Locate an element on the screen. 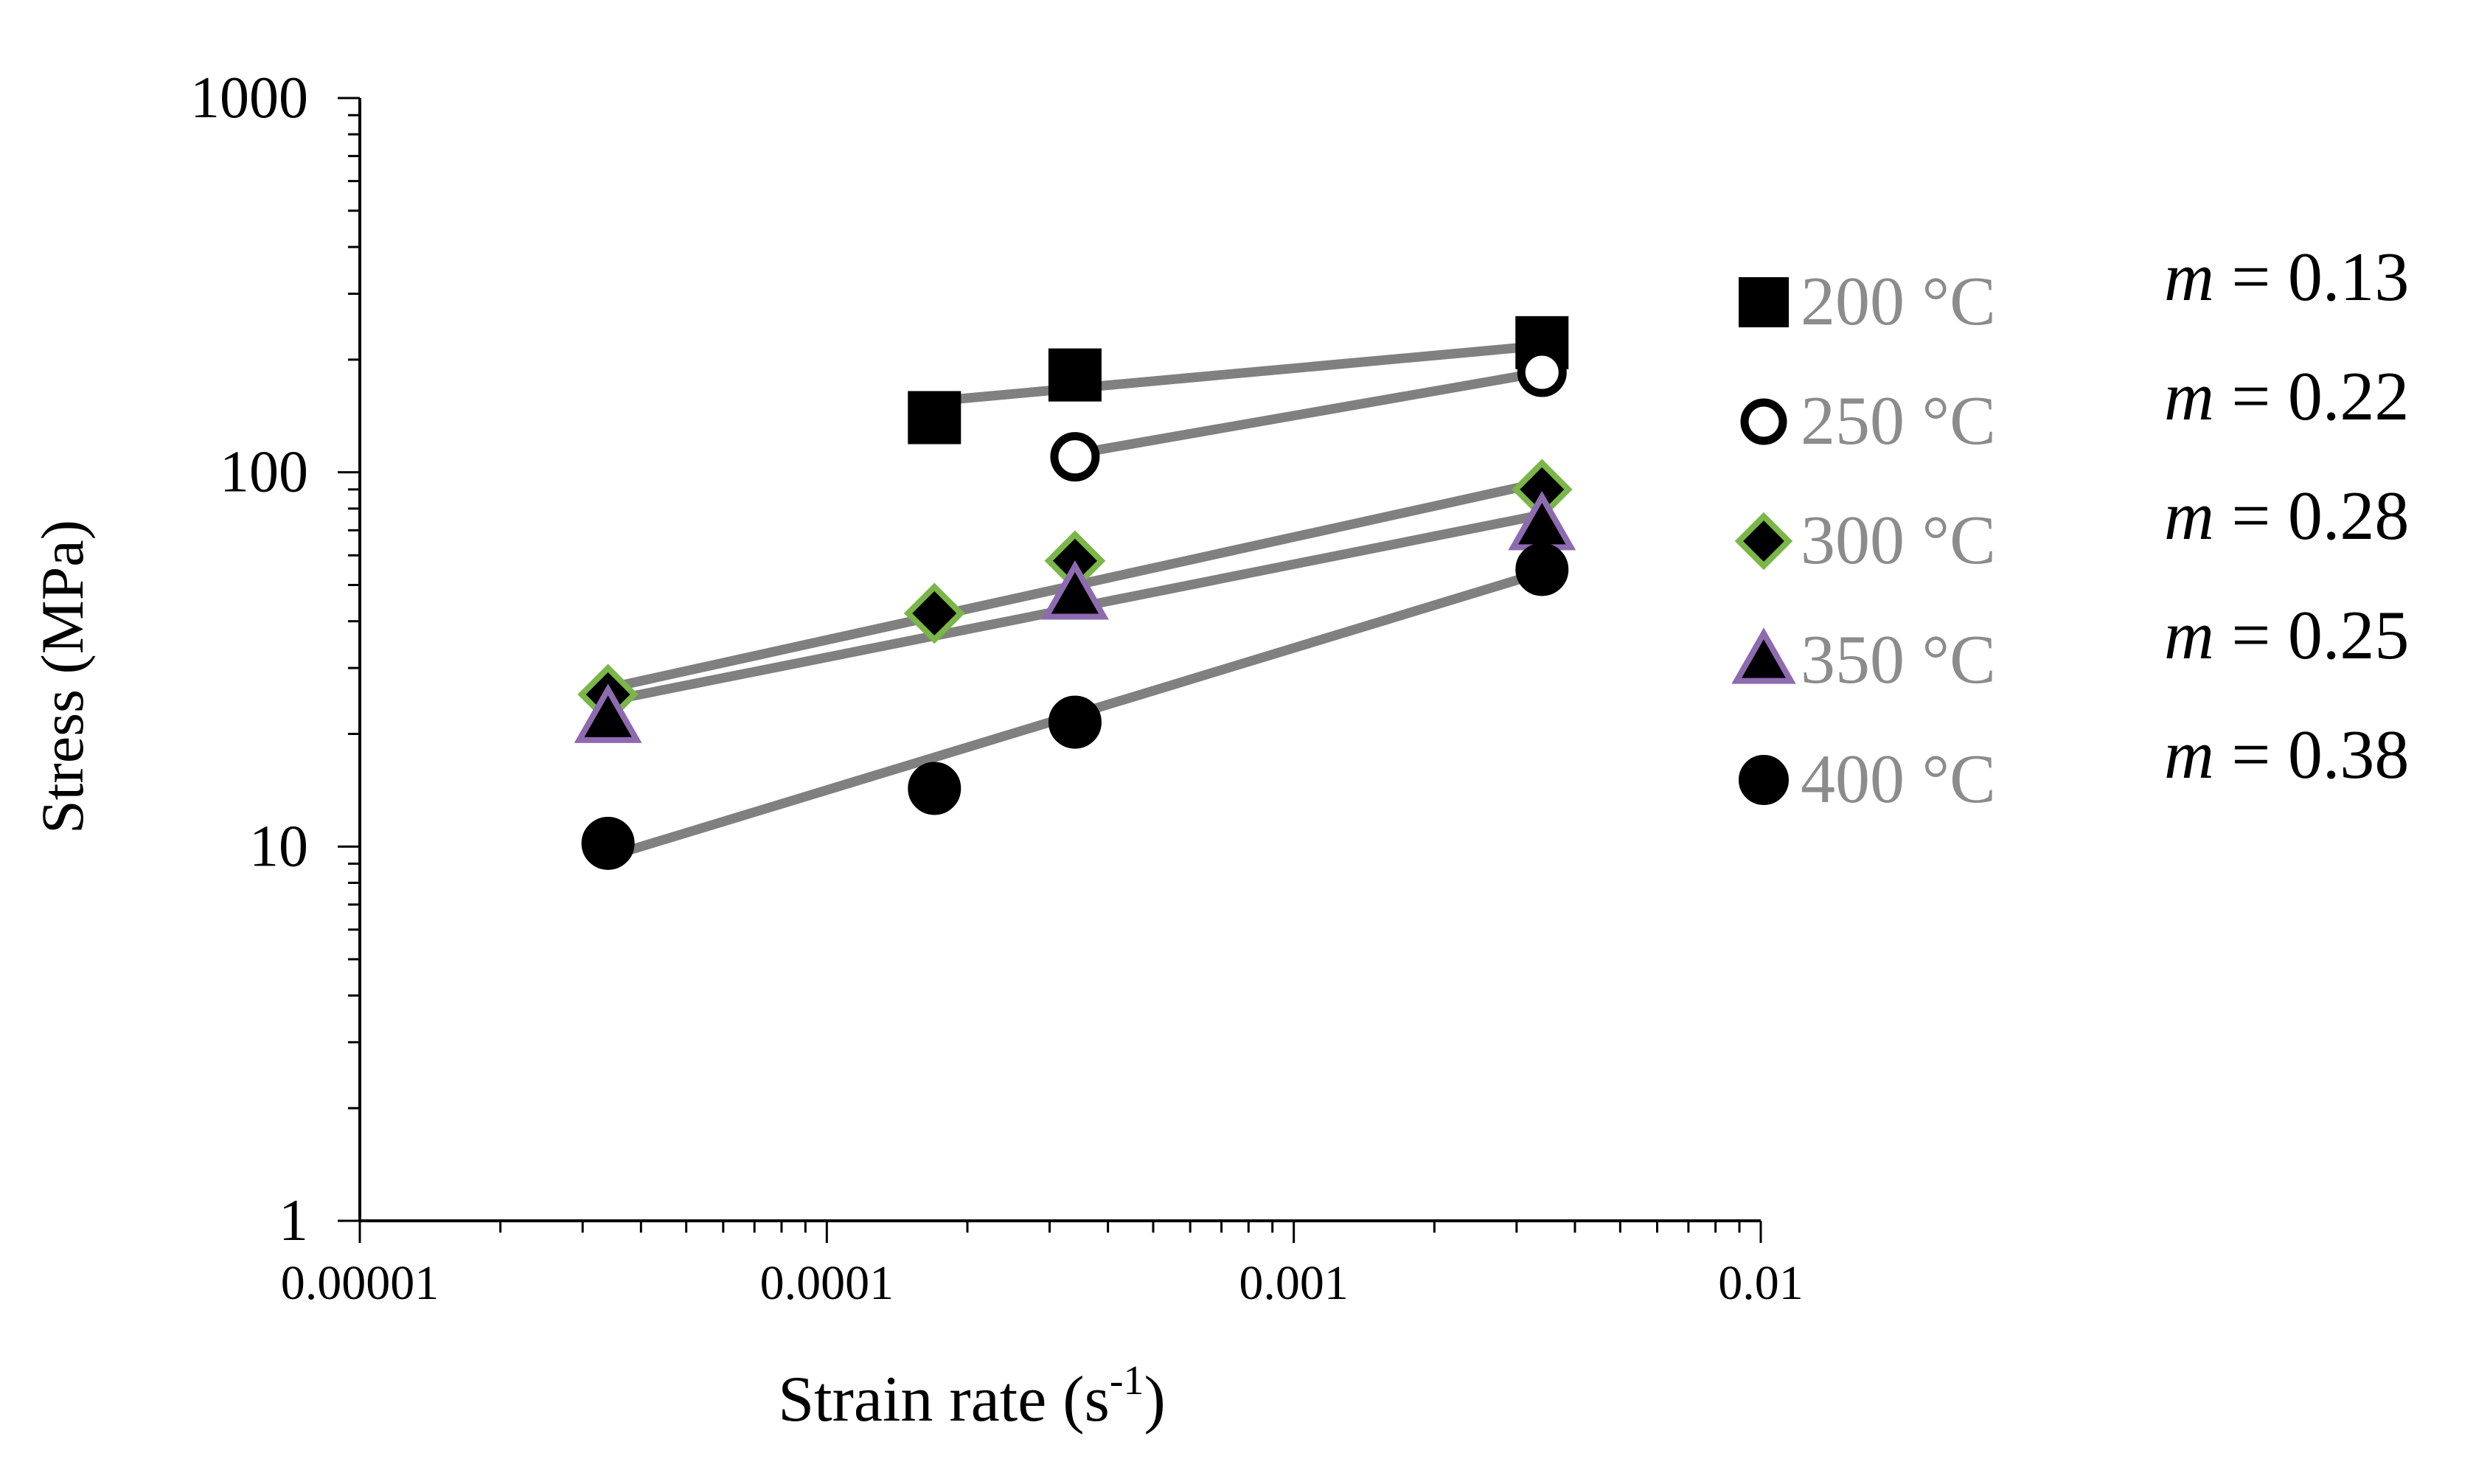  legend-label: 300 °C is located at coordinates (1899, 540).